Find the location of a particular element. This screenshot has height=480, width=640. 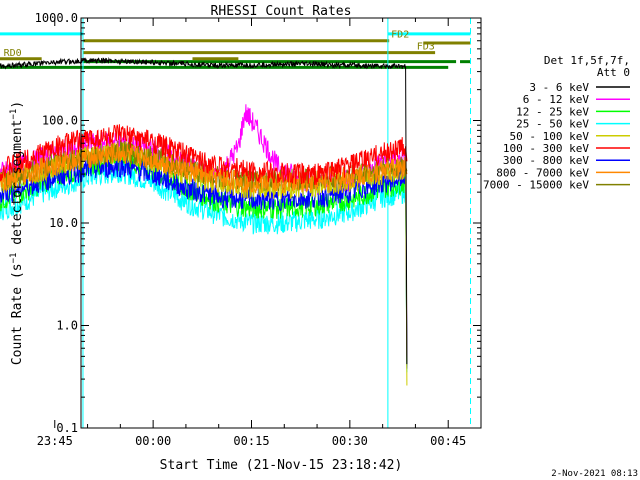

legend-header-line1: Det 1f,5f,7f, is located at coordinates (587, 60).